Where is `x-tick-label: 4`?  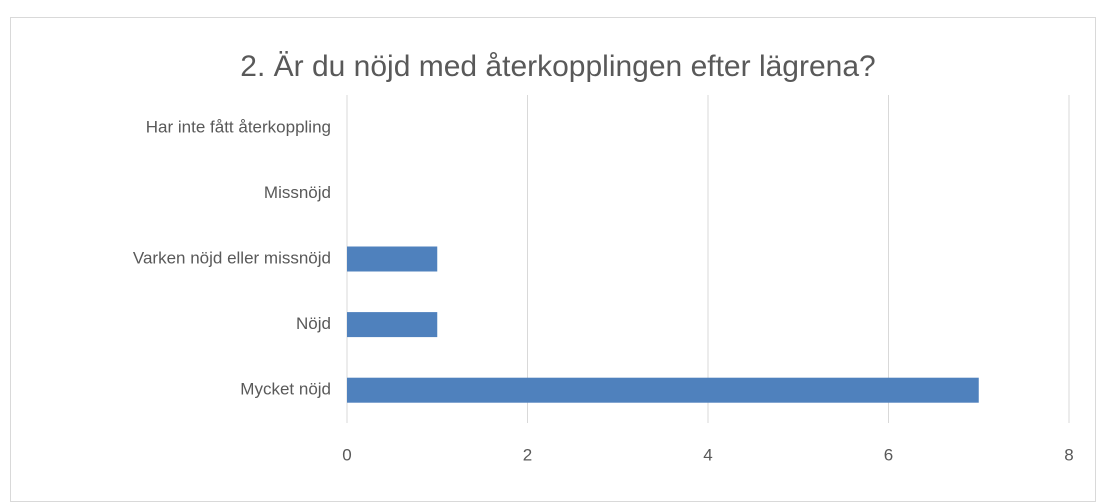 x-tick-label: 4 is located at coordinates (707, 454).